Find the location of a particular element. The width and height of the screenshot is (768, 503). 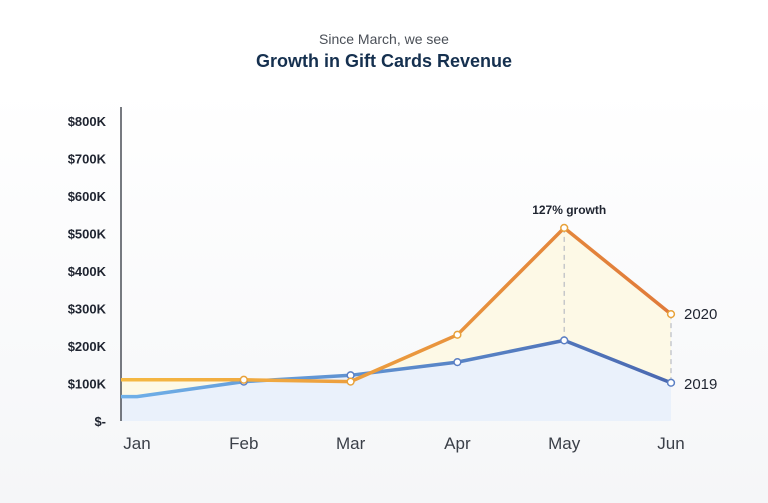

y-tick-label: $800K is located at coordinates (87, 121).